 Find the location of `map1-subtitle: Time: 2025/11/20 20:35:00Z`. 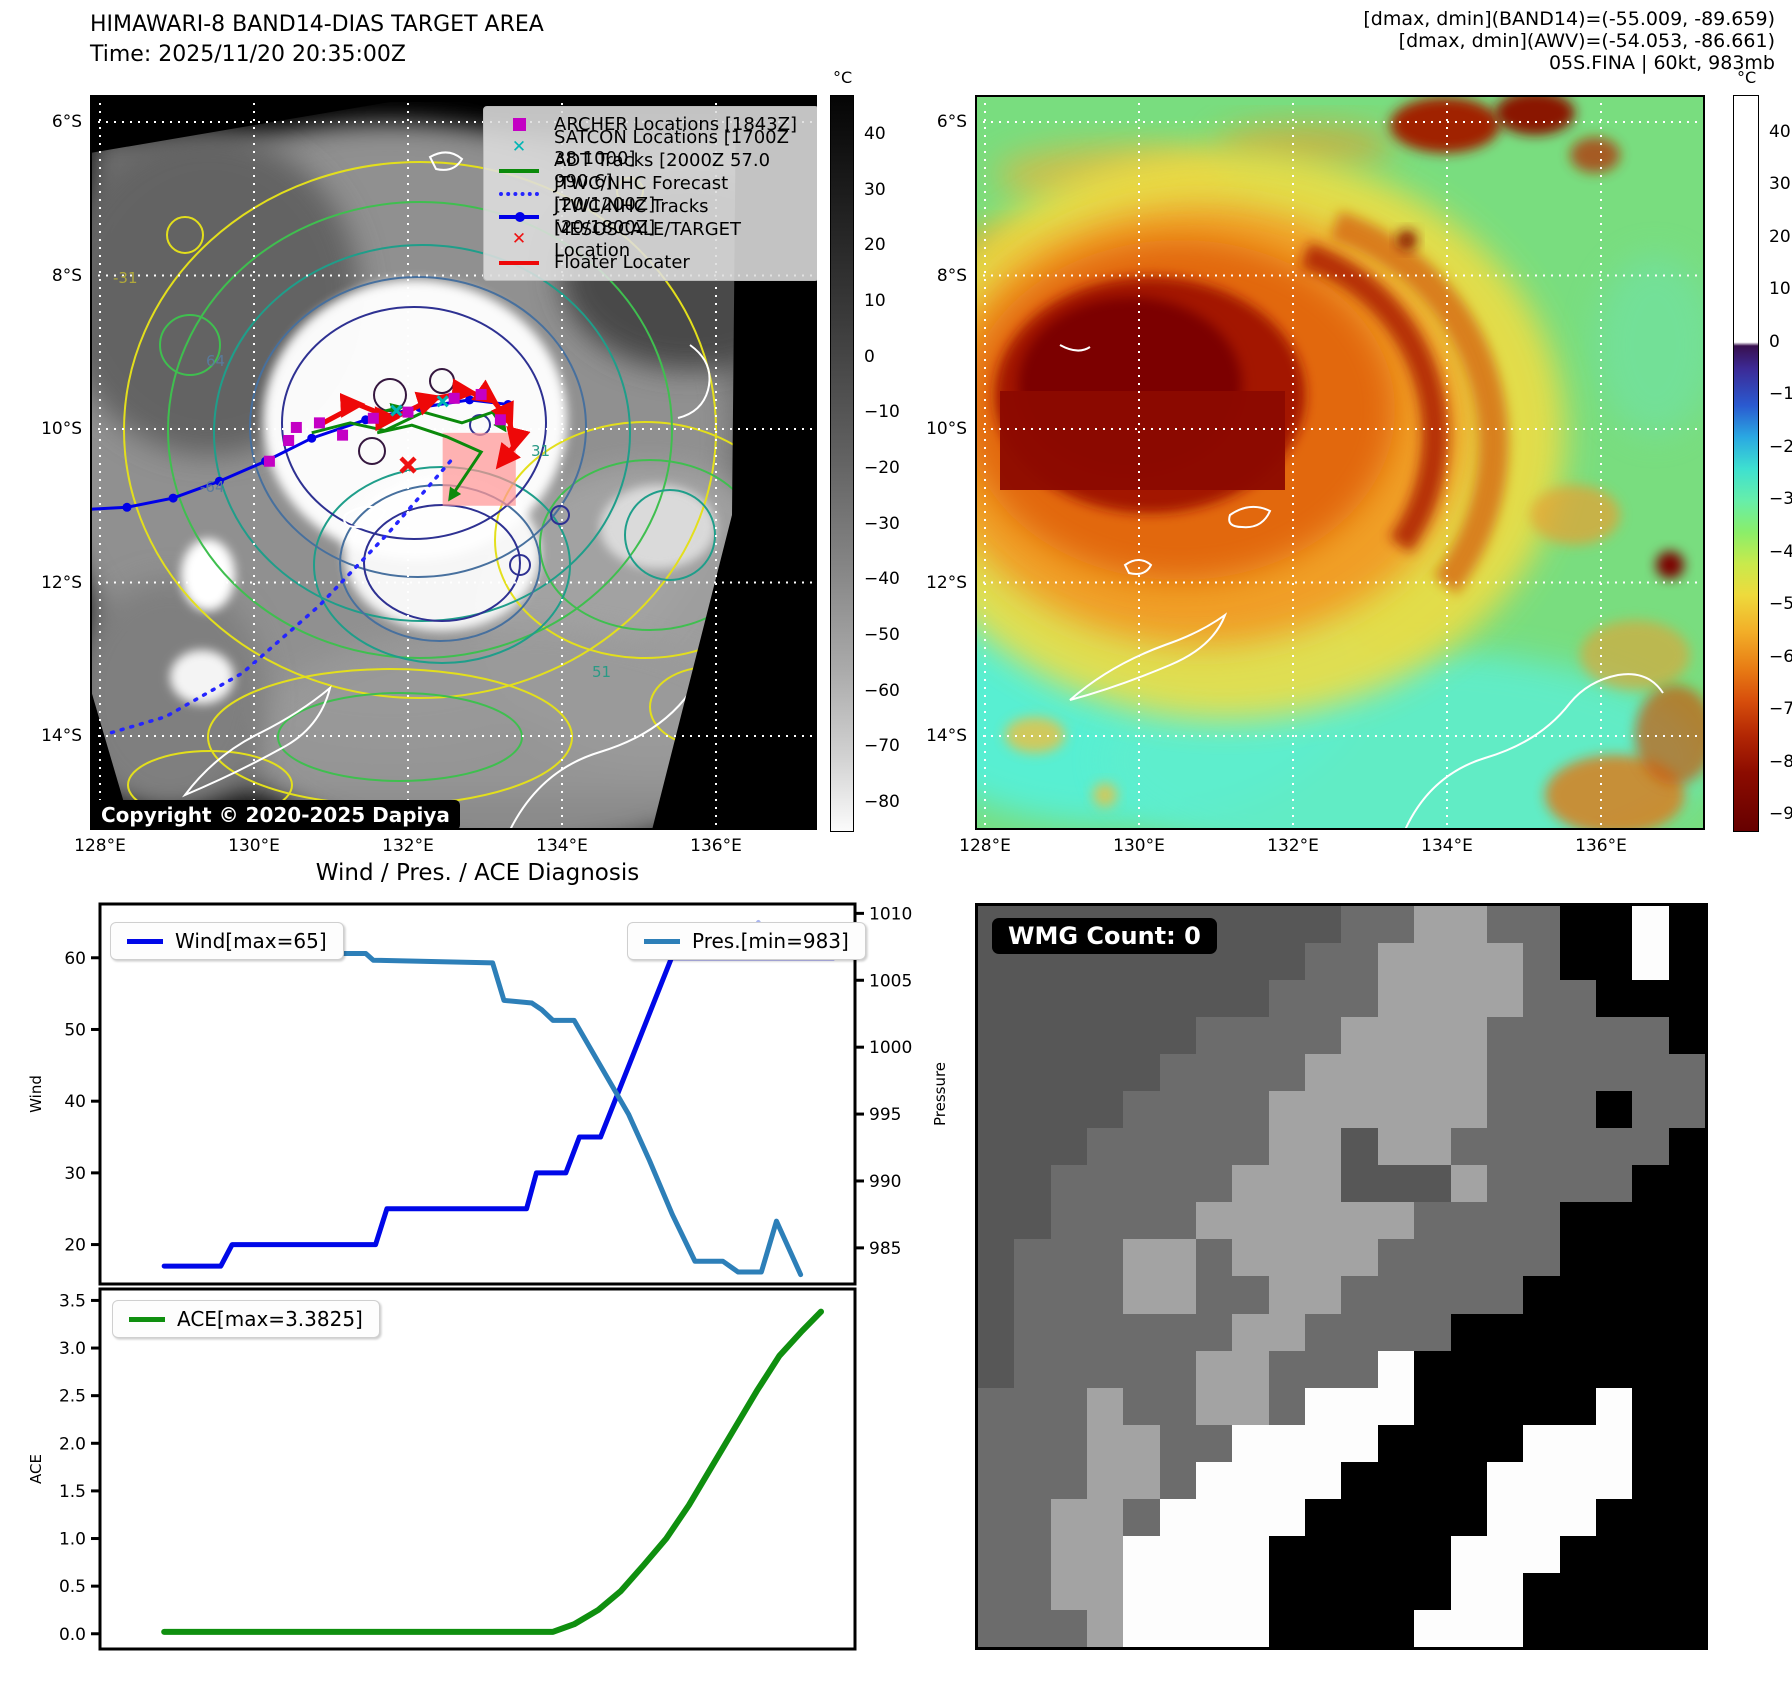

map1-subtitle: Time: 2025/11/20 20:35:00Z is located at coordinates (248, 54).